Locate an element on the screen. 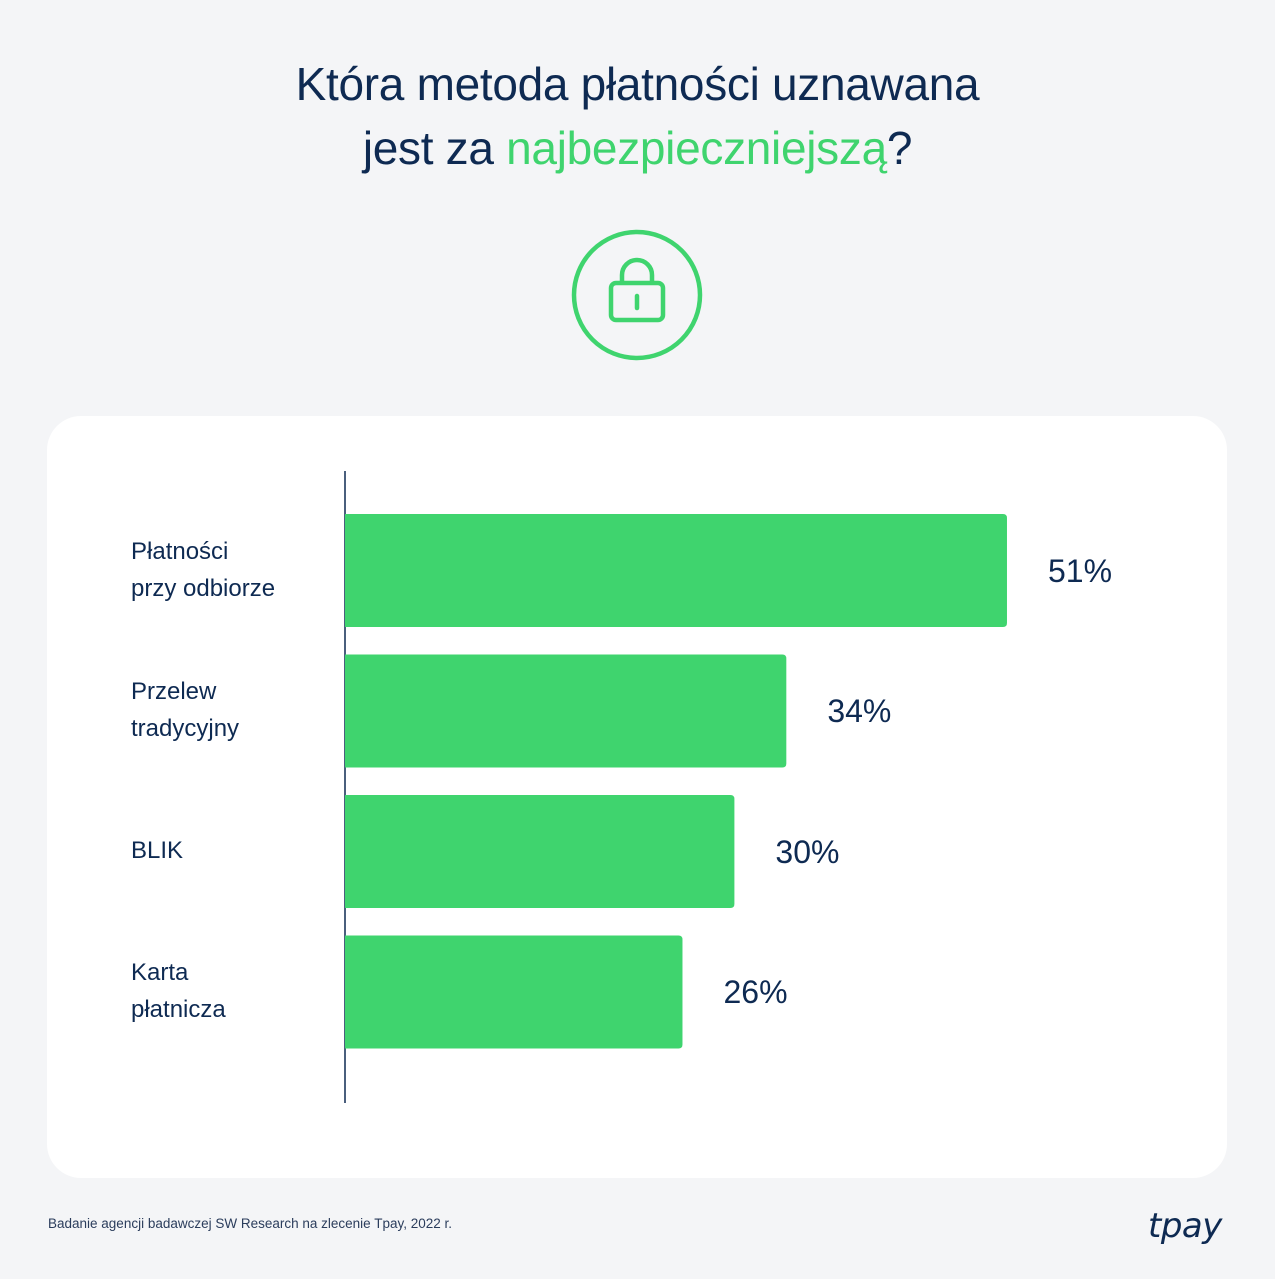 The width and height of the screenshot is (1275, 1279). title-line-2-prefix: jest za is located at coordinates (434, 148).